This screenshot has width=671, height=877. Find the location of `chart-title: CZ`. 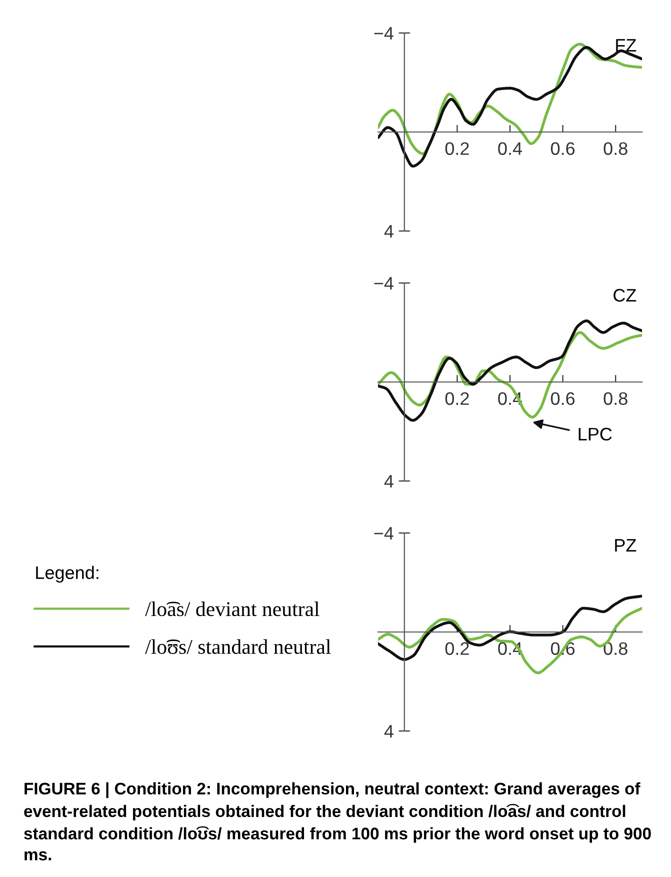

chart-title: CZ is located at coordinates (625, 295).